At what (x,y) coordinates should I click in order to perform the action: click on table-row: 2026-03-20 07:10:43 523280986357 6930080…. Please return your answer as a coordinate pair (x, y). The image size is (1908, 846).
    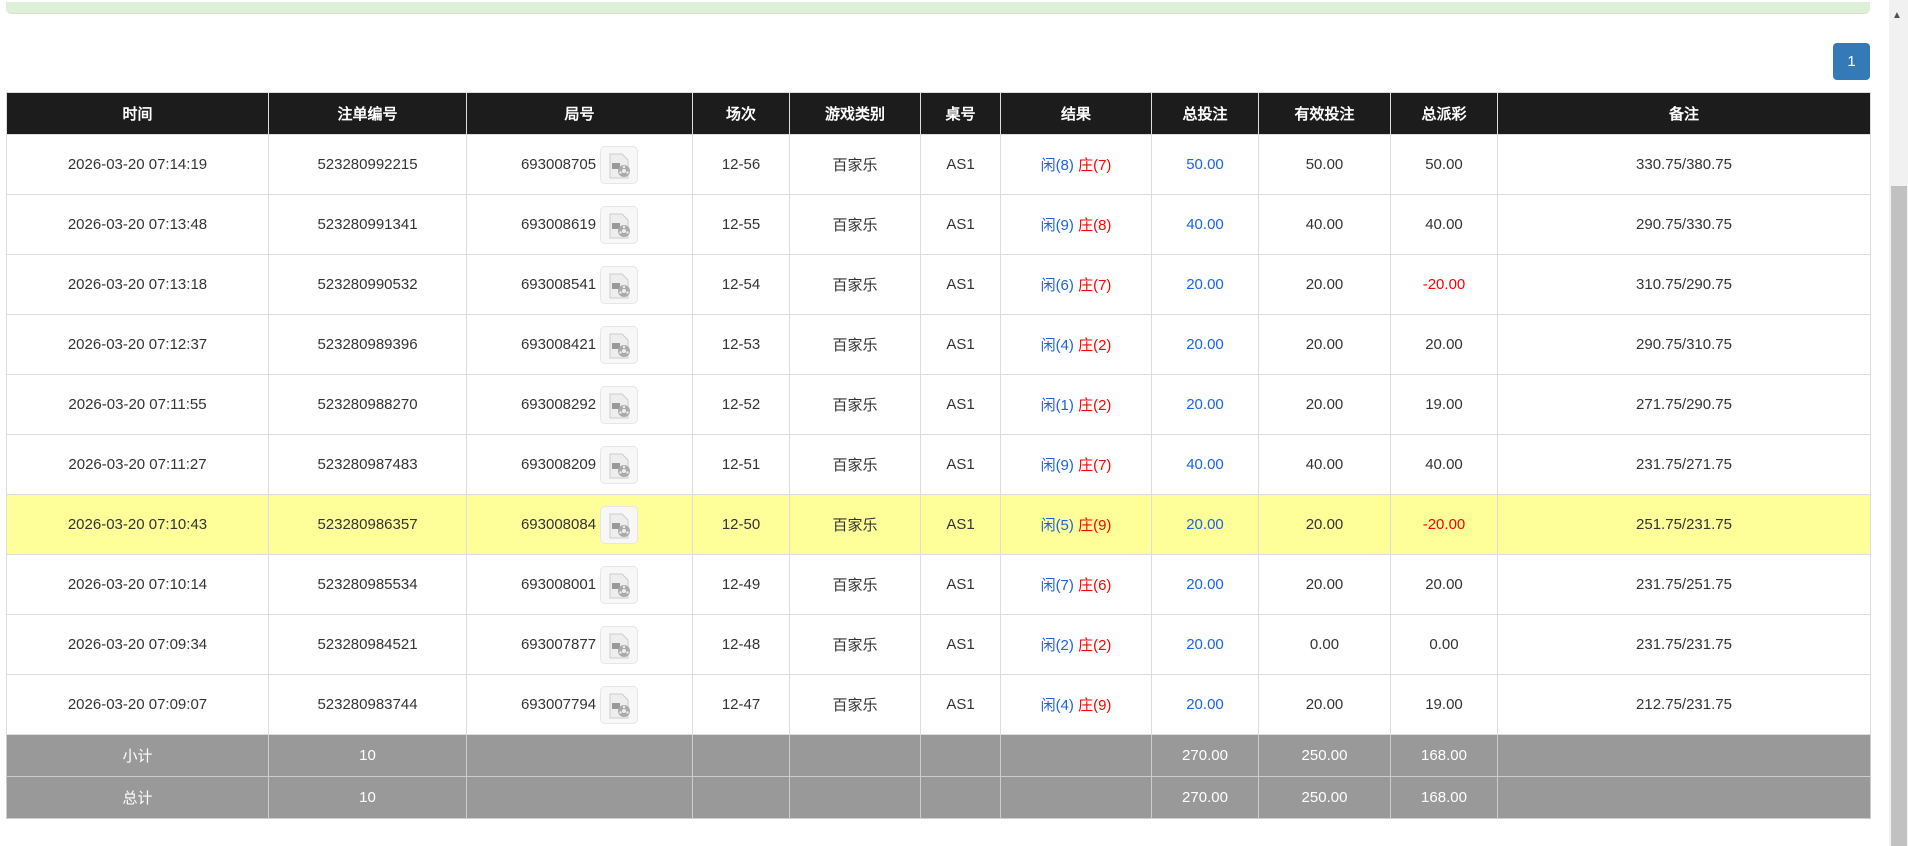
    Looking at the image, I should click on (938, 524).